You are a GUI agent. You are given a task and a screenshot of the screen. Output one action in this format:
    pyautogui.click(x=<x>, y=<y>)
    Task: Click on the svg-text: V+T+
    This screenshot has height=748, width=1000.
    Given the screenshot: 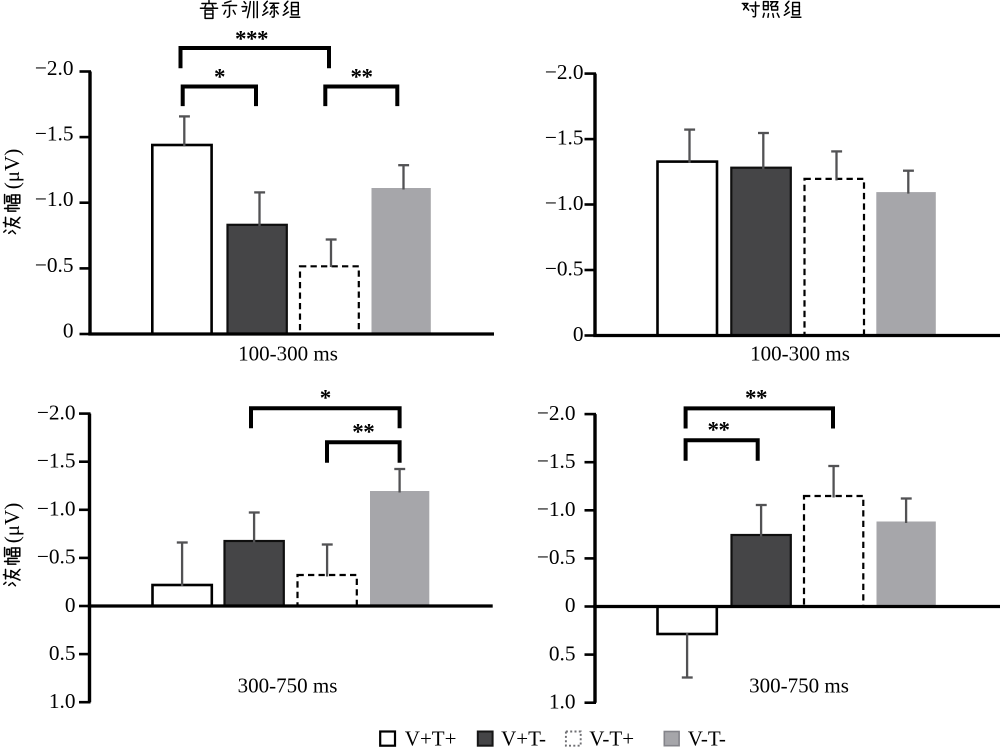 What is the action you would take?
    pyautogui.click(x=431, y=737)
    